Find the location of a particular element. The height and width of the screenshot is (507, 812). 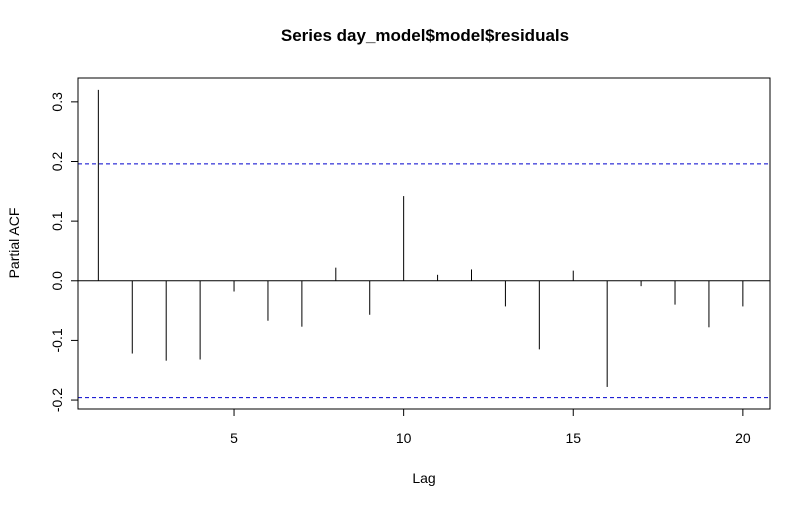

y-tick-label: 0.0 is located at coordinates (57, 281).